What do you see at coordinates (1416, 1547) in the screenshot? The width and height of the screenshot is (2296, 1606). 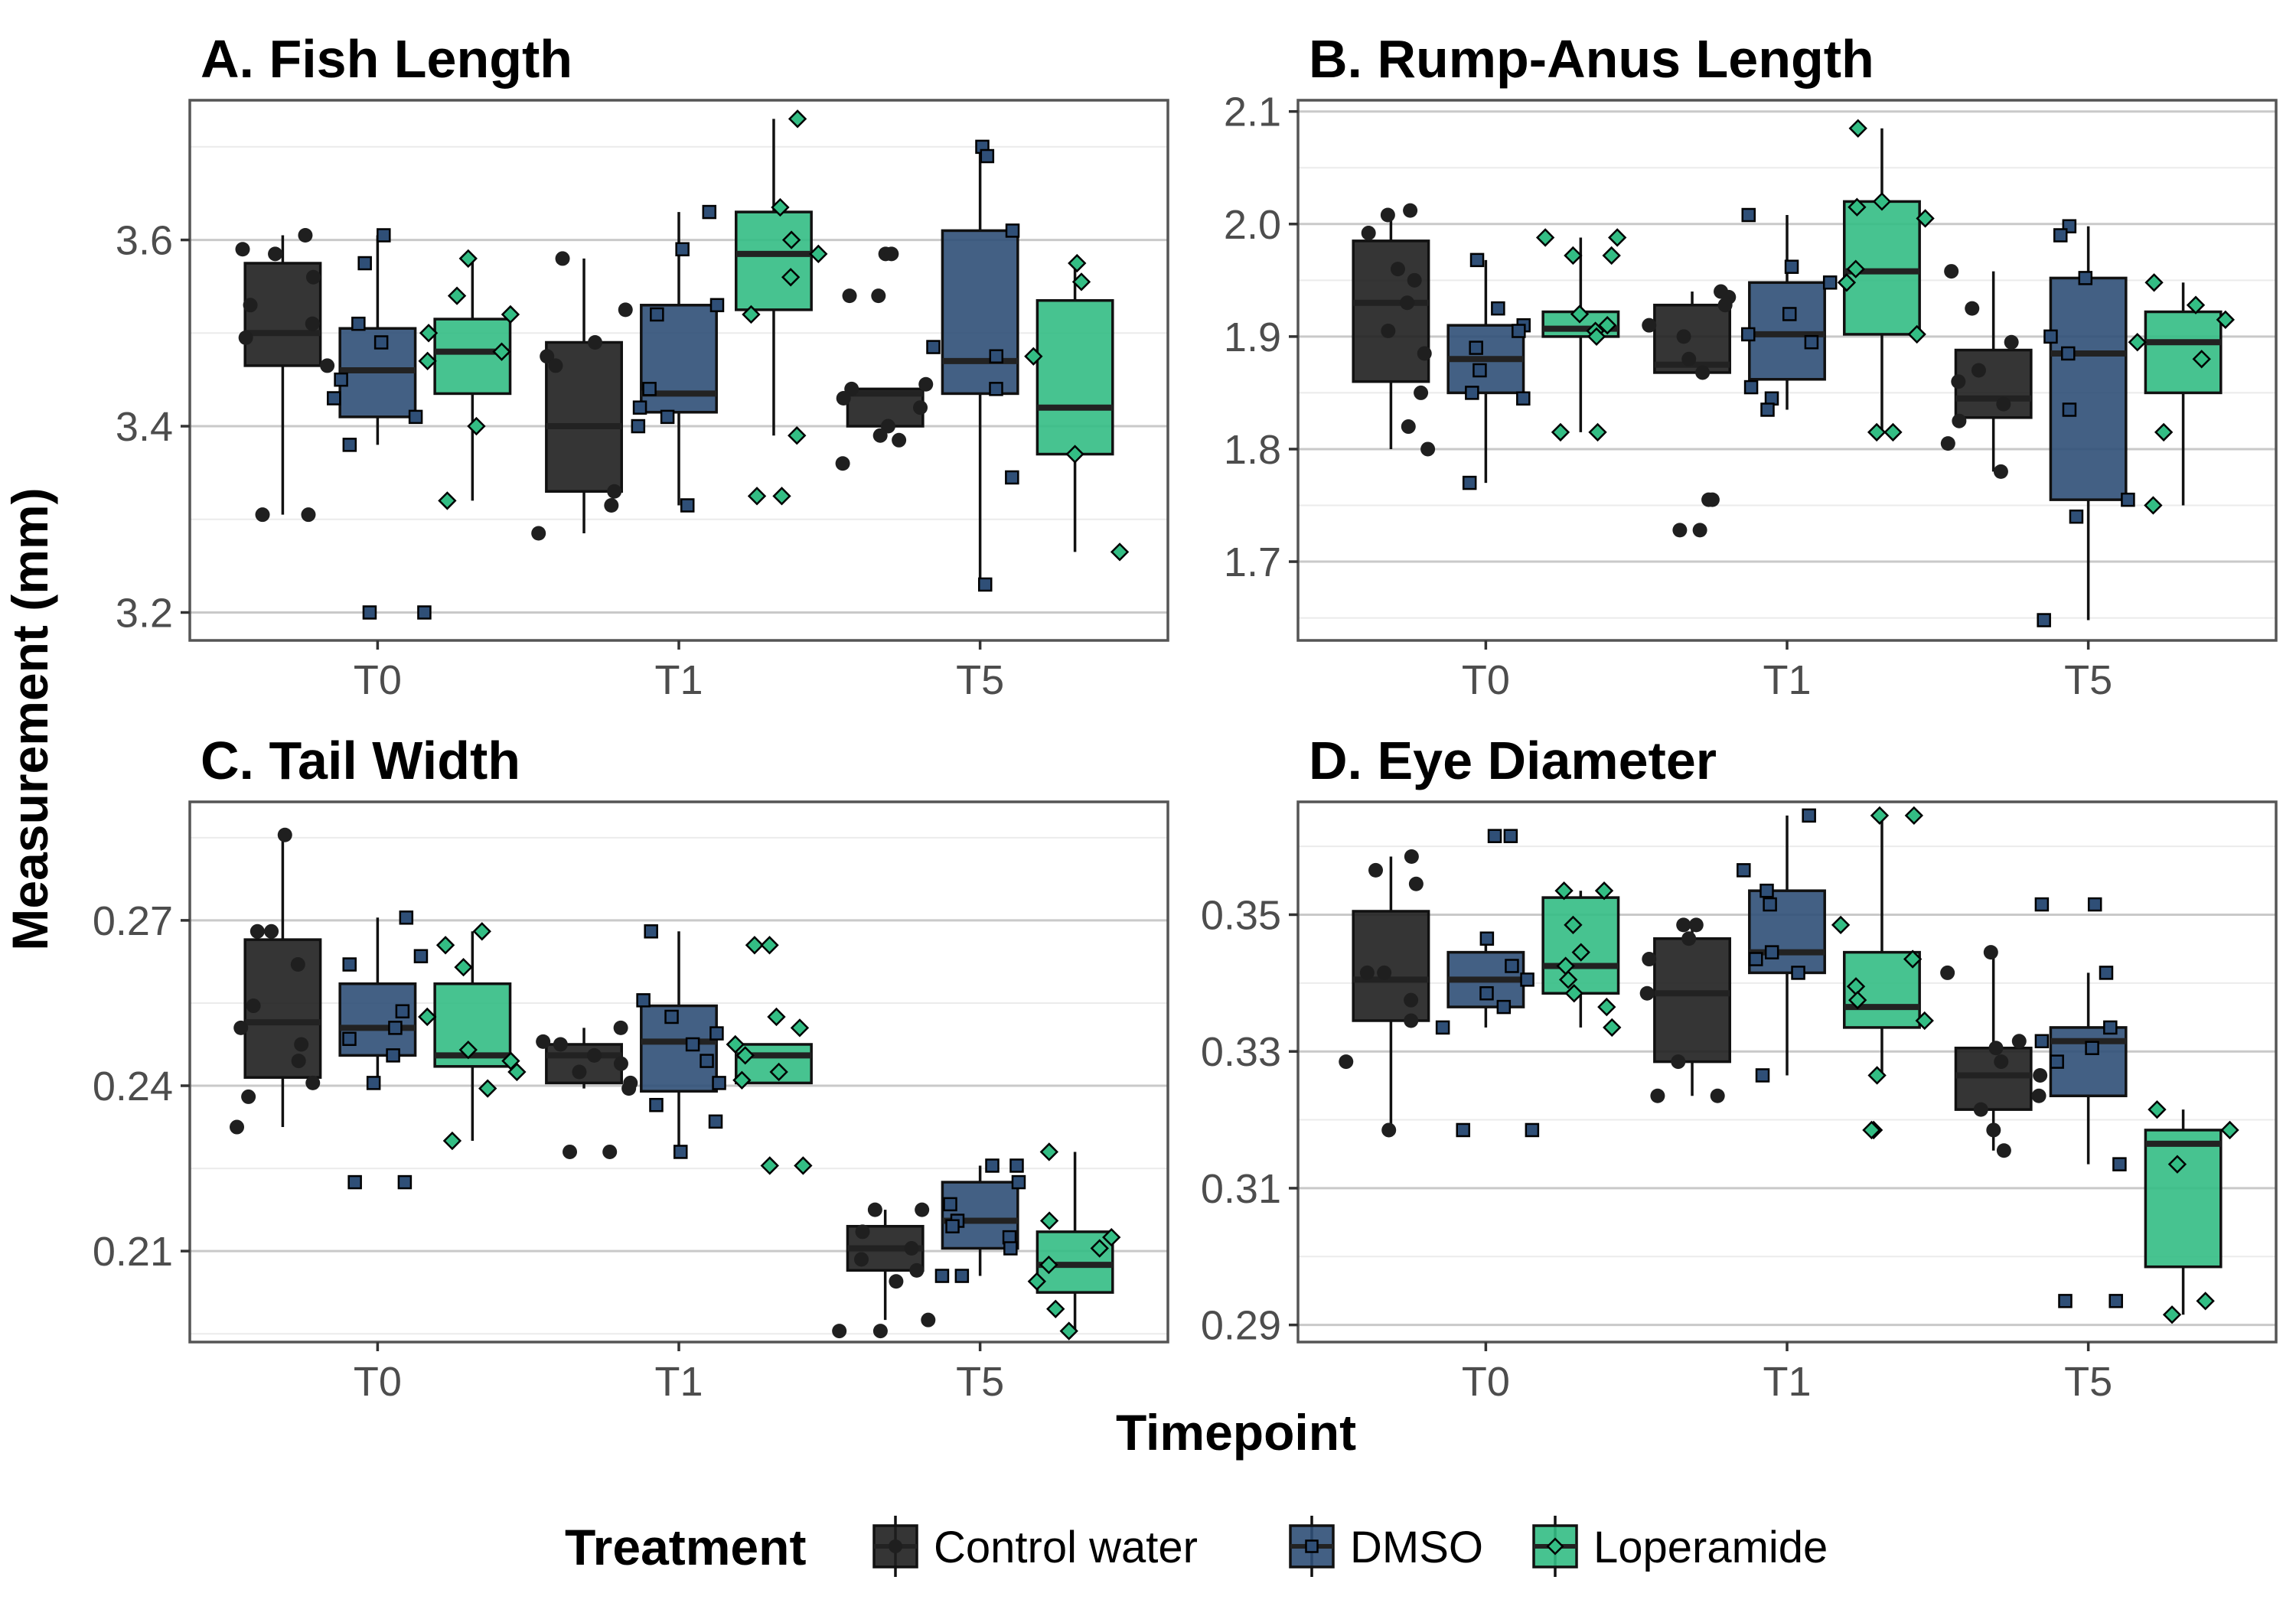 I see `legend-label: DMSO` at bounding box center [1416, 1547].